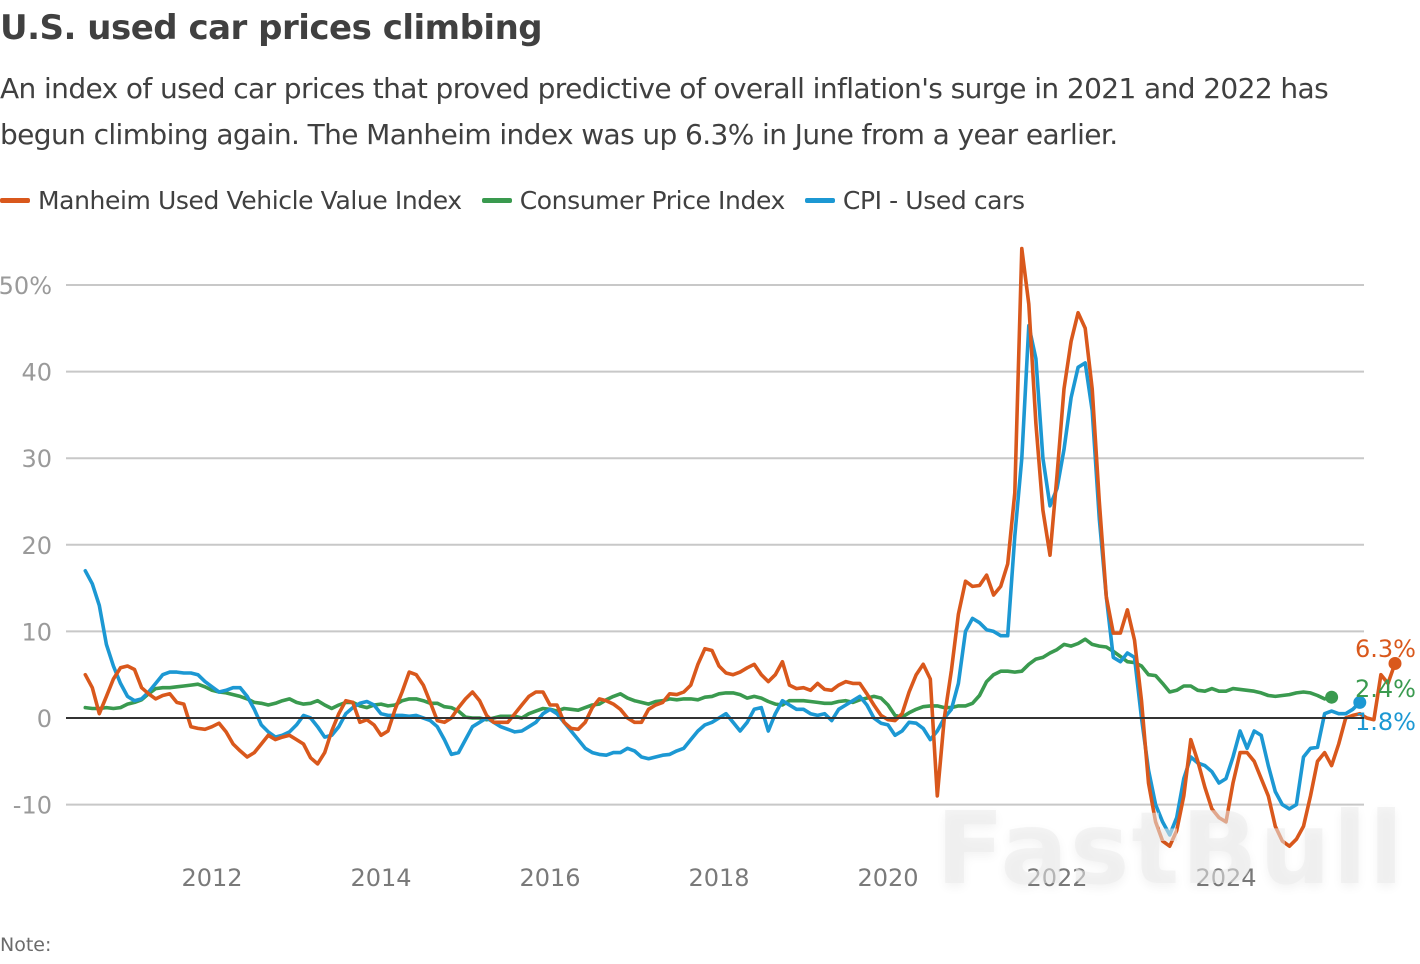 The width and height of the screenshot is (1420, 964). Describe the element at coordinates (1332, 697) in the screenshot. I see `end-dot-cpi` at that location.